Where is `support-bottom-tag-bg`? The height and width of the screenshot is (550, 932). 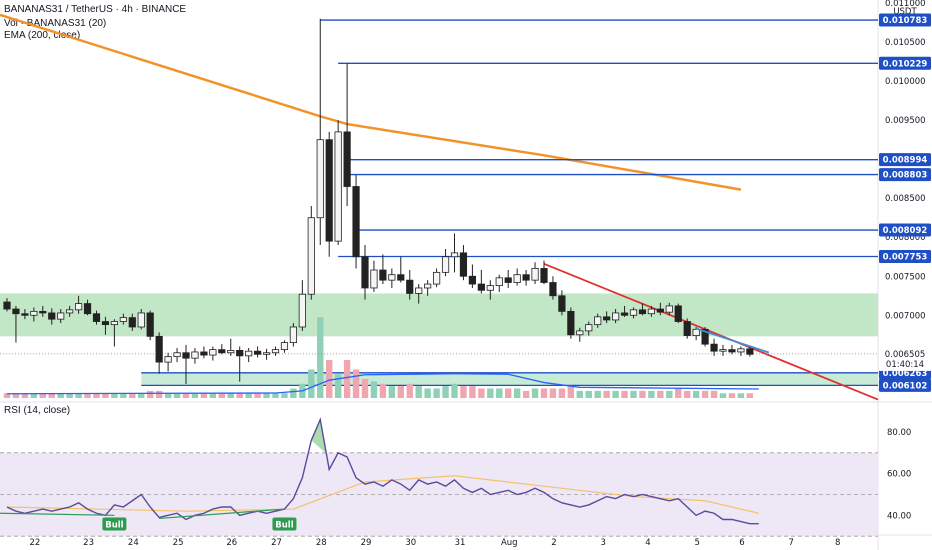 support-bottom-tag-bg is located at coordinates (905, 385).